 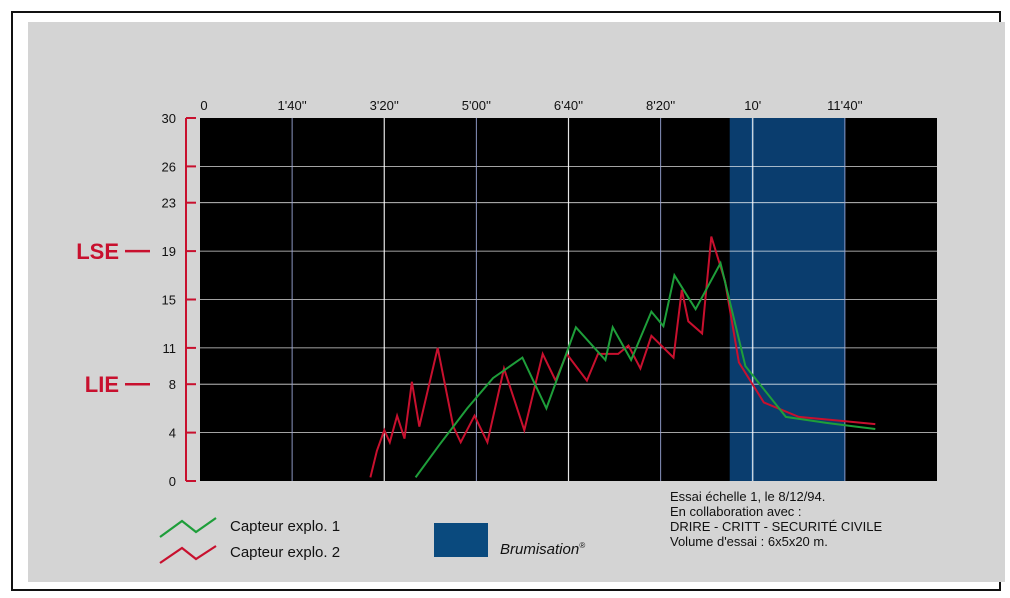 What do you see at coordinates (776, 526) in the screenshot?
I see `note-line-3: DRIRE - CRITT - SECURITÉ CIVILE` at bounding box center [776, 526].